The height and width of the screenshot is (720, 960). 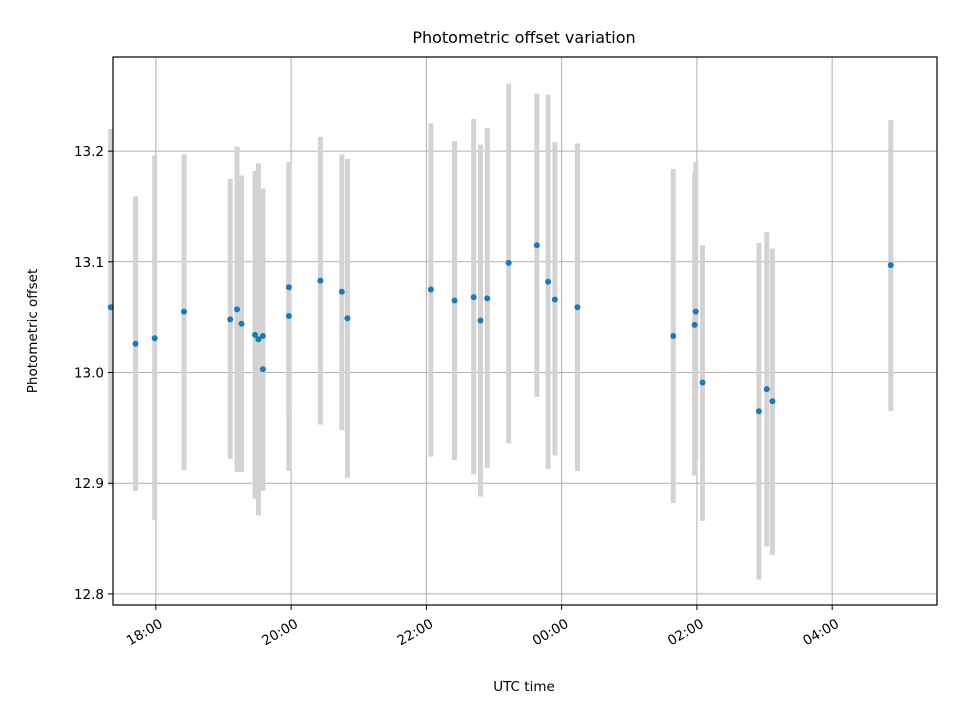 I want to click on x-tick-label: 20:00, so click(x=280, y=632).